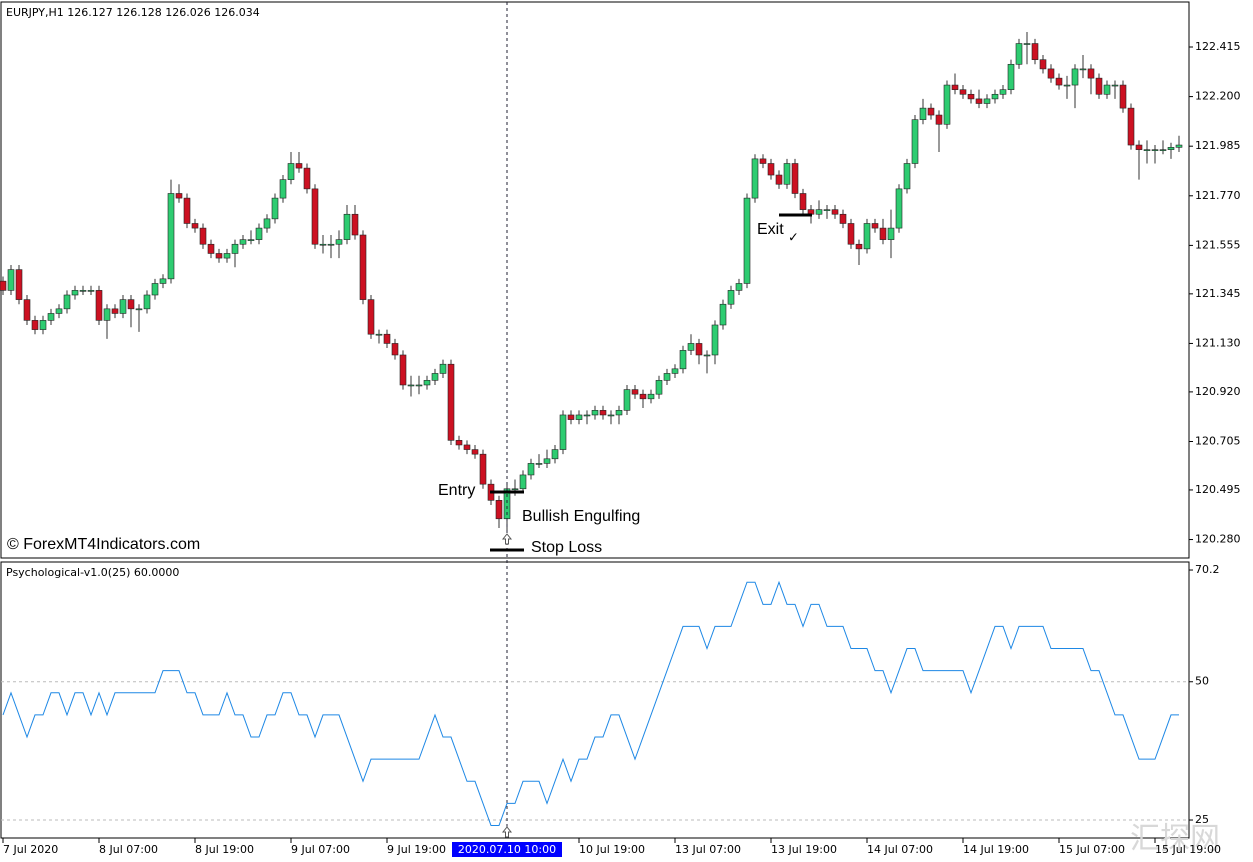 The width and height of the screenshot is (1253, 862). What do you see at coordinates (1218, 539) in the screenshot?
I see `y-tick-label: 120.280` at bounding box center [1218, 539].